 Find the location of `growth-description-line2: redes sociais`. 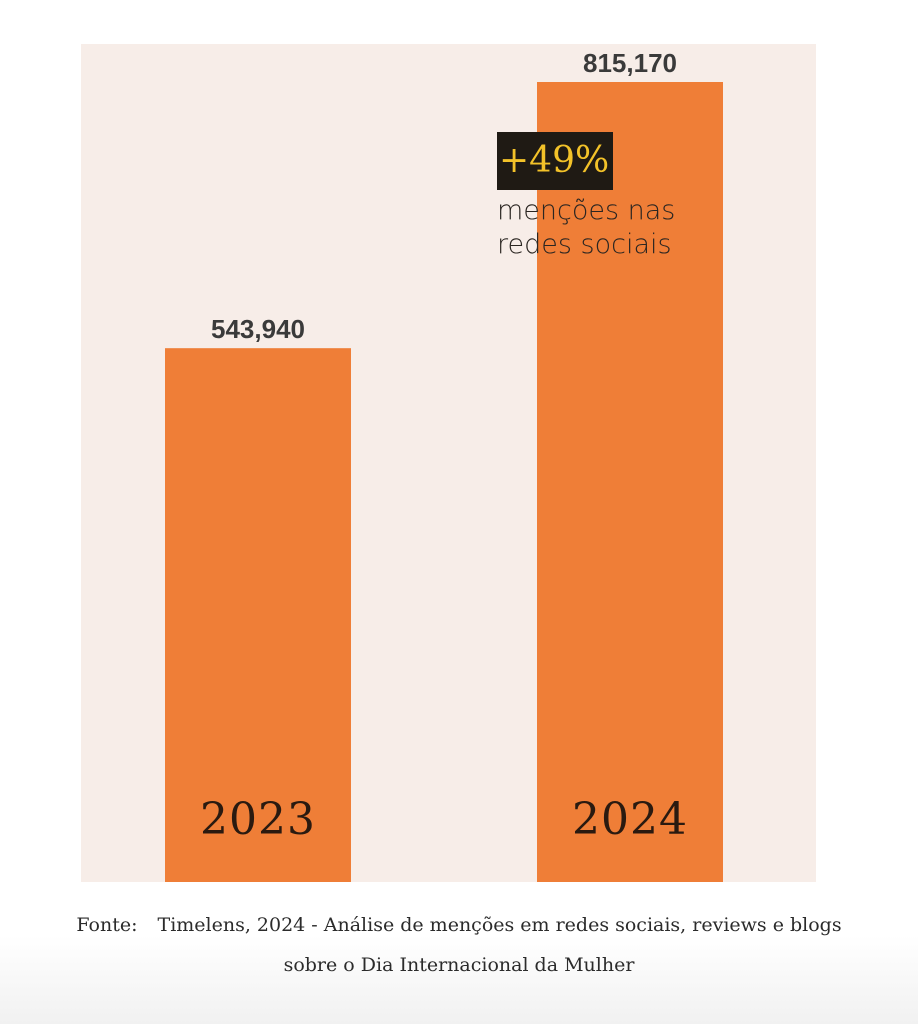

growth-description-line2: redes sociais is located at coordinates (584, 244).